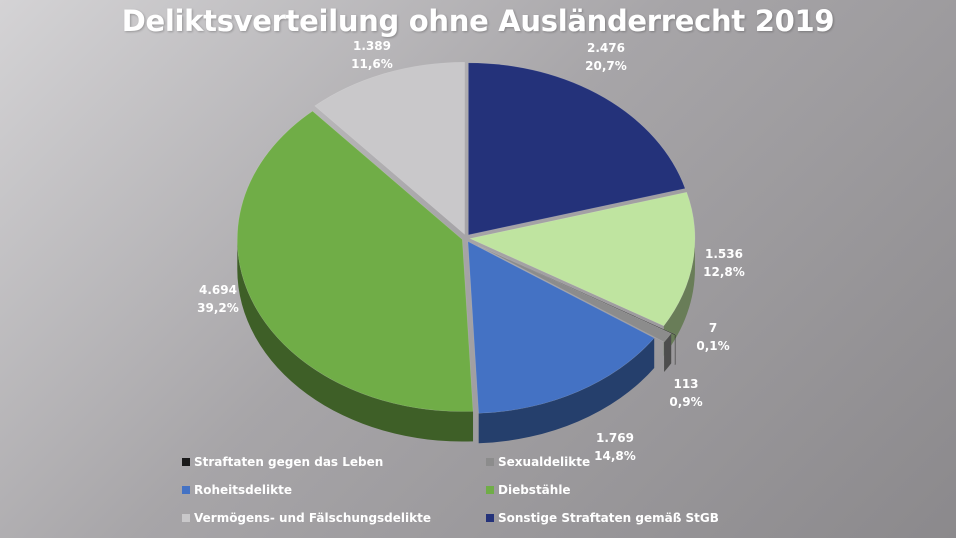 The width and height of the screenshot is (956, 538). I want to click on legend-item: Sexualdelikte, so click(538, 462).